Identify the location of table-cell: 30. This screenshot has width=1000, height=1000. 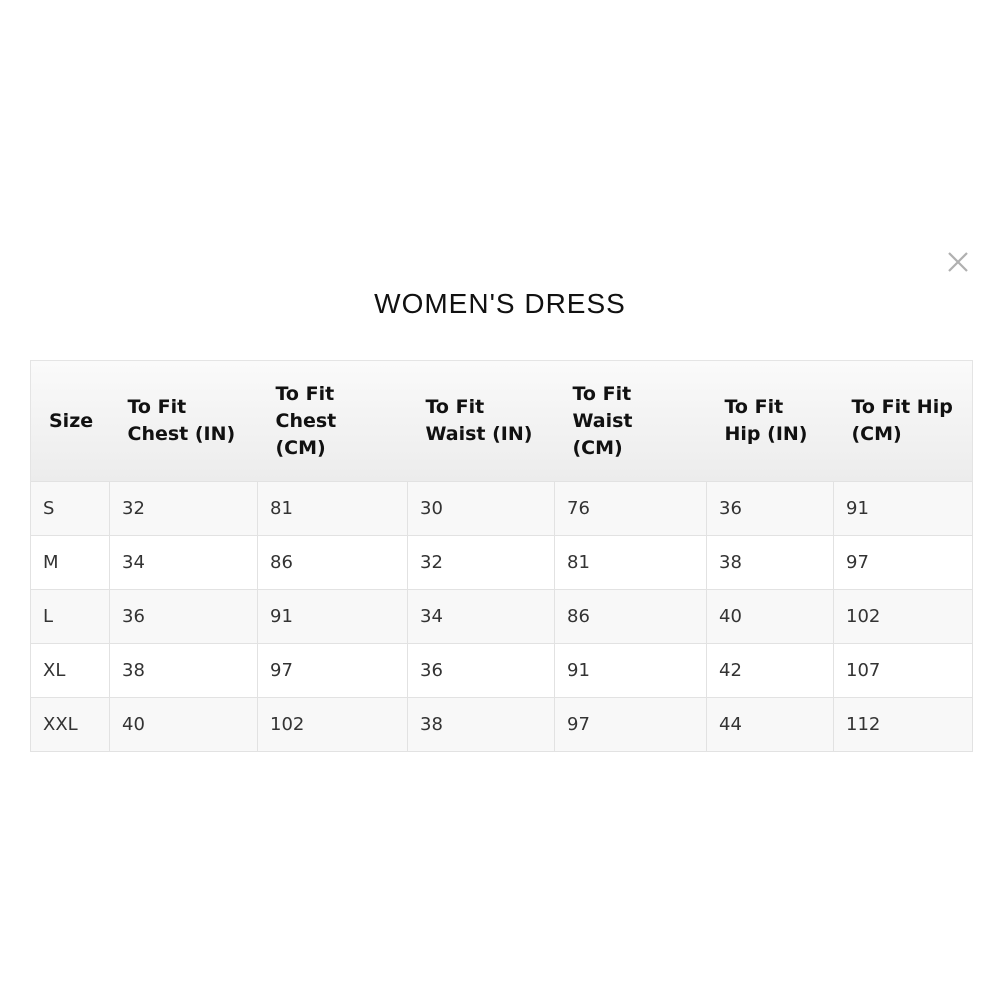
(481, 508).